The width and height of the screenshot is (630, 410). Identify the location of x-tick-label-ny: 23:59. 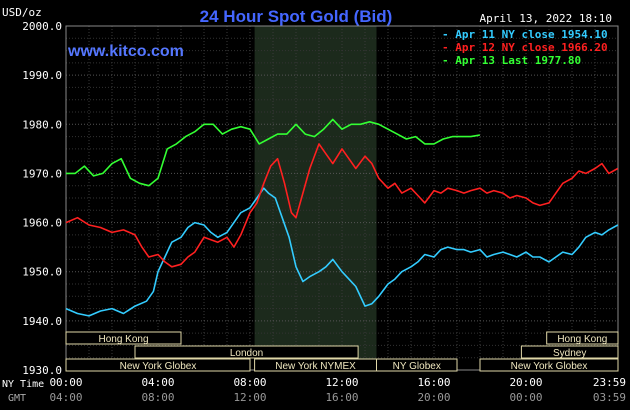
(609, 382).